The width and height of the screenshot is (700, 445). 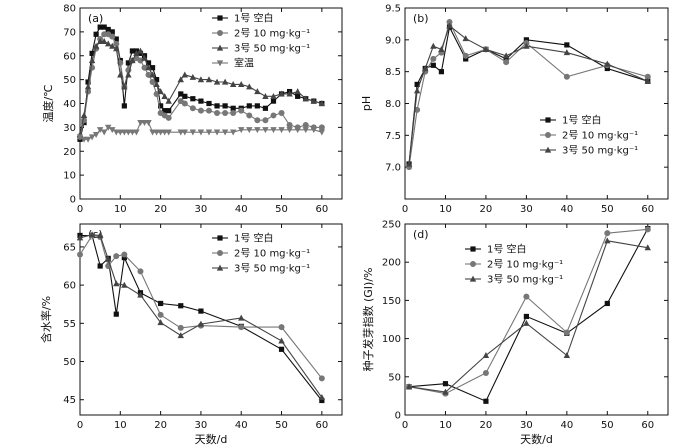 What do you see at coordinates (582, 120) in the screenshot?
I see `legend-label: 1号 空白` at bounding box center [582, 120].